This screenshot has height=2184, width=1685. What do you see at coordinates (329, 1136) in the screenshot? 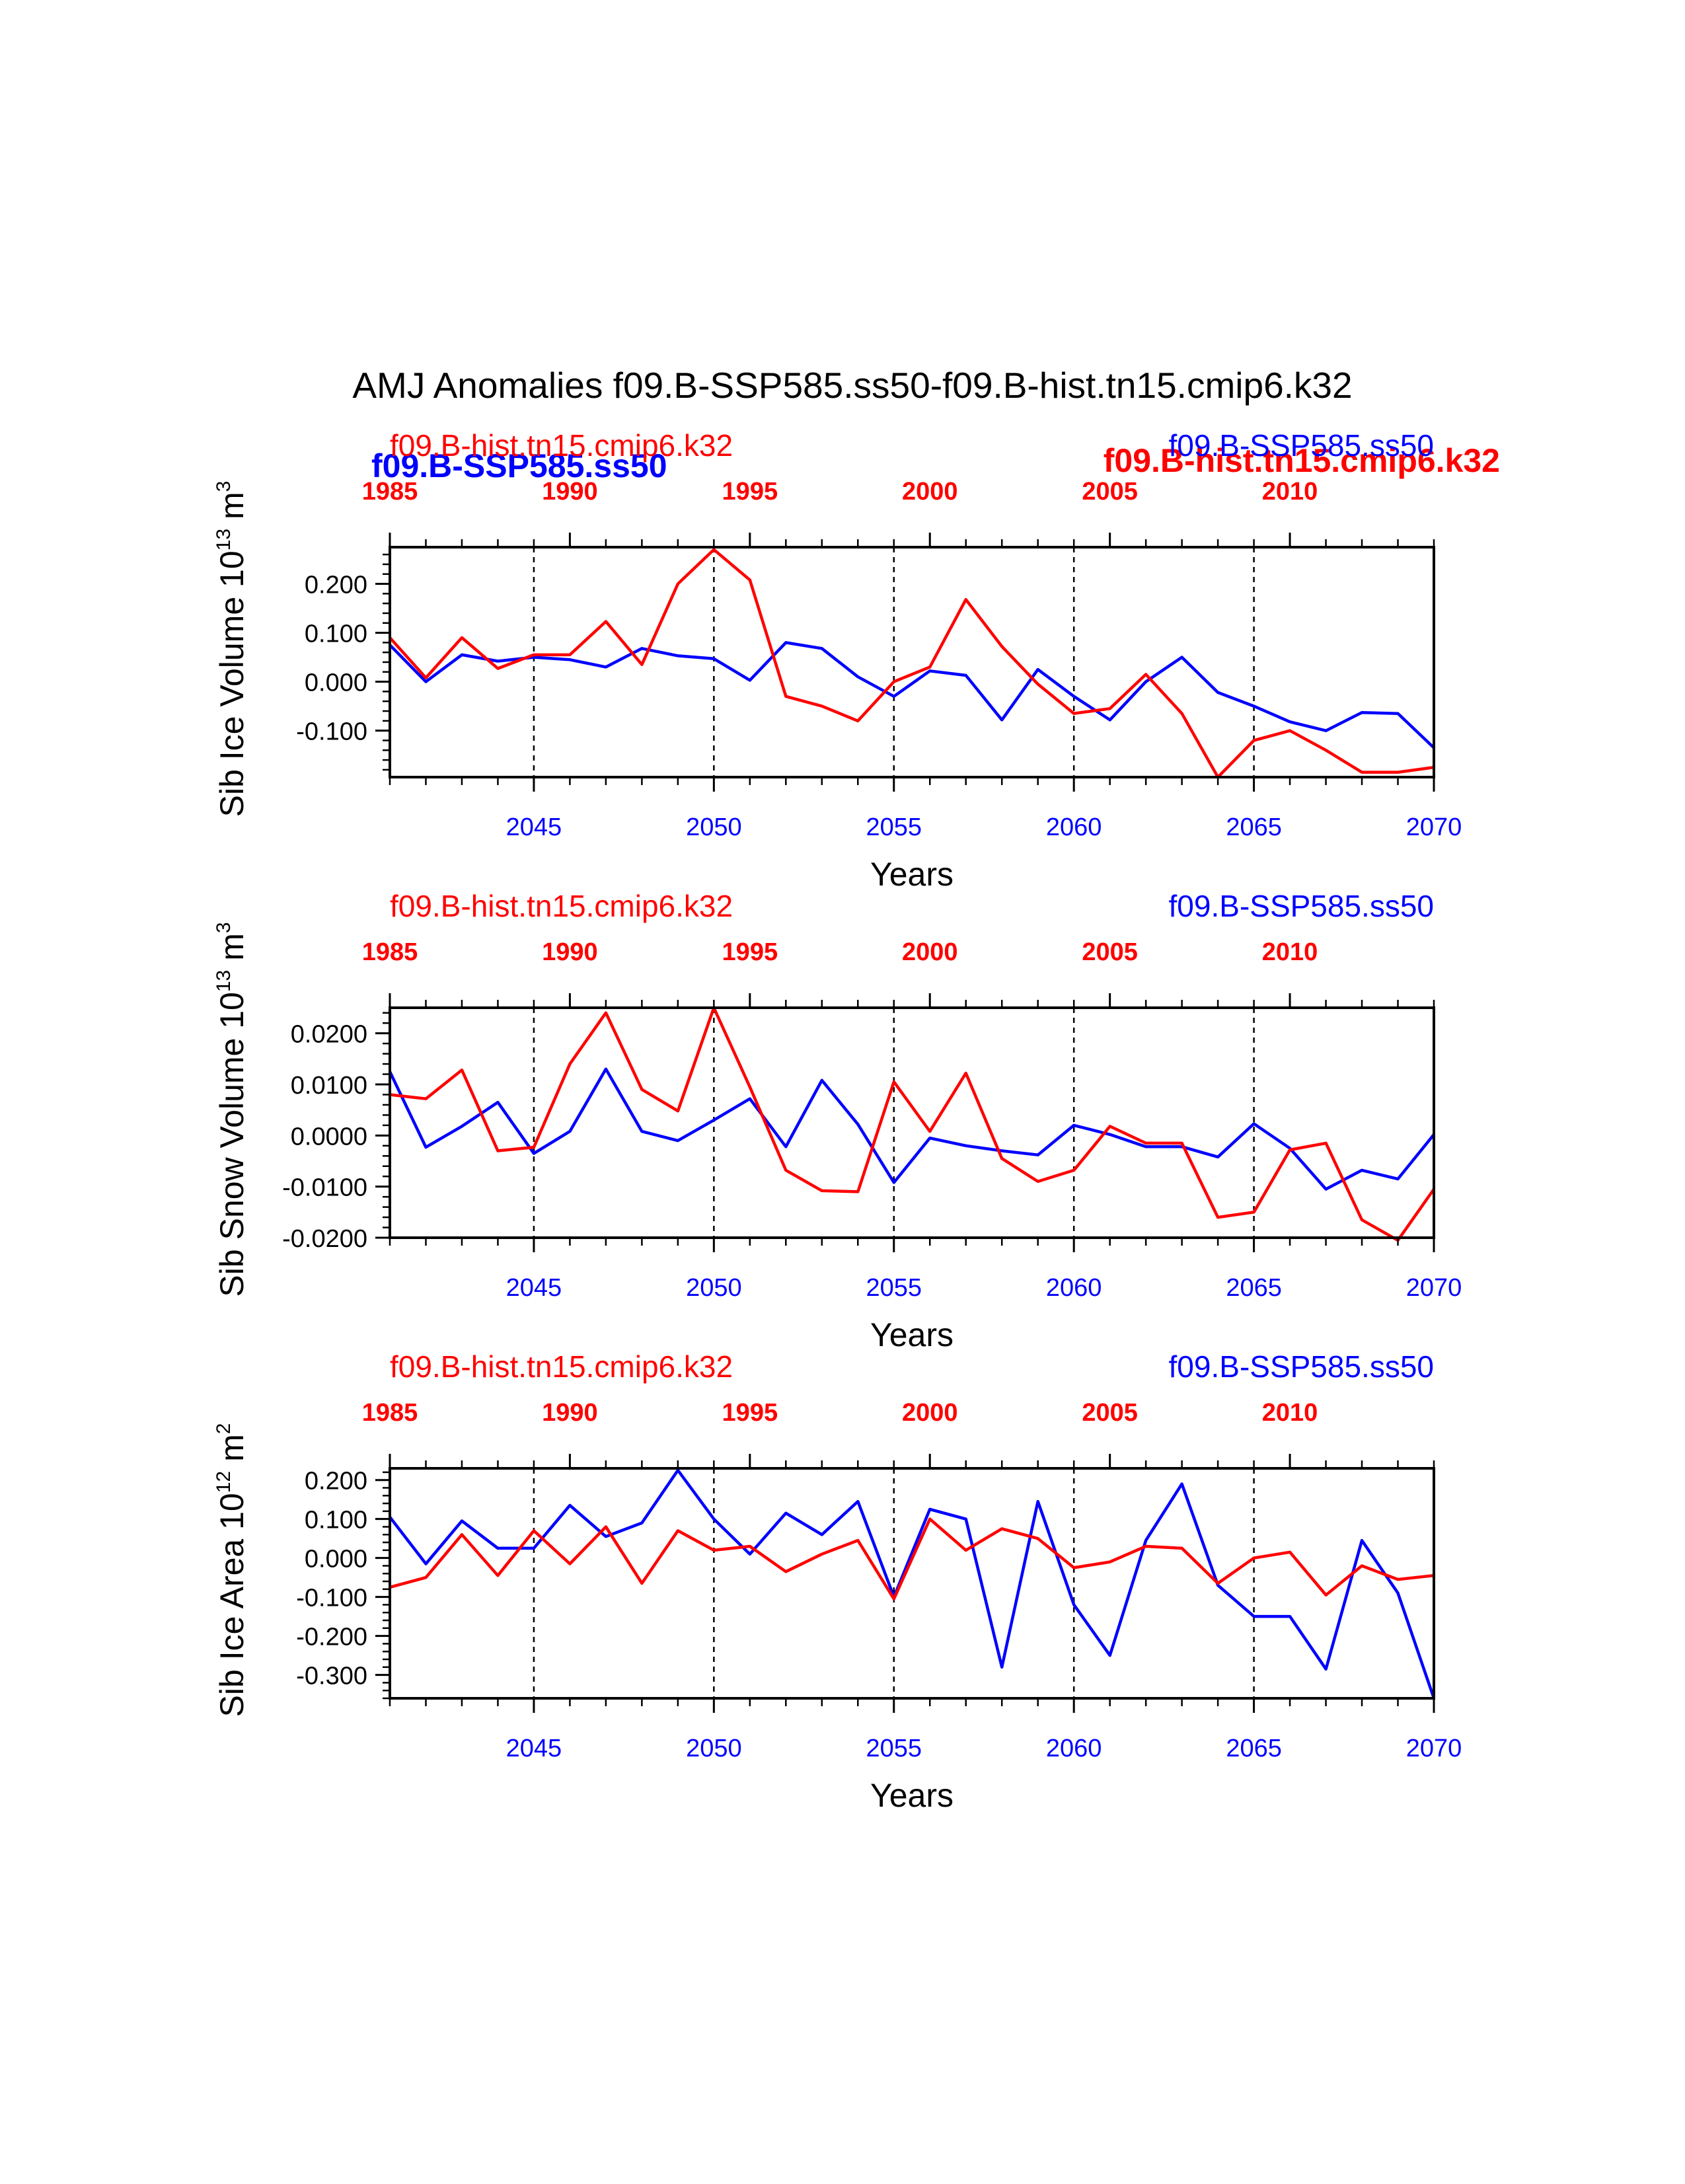
I see `ytick-label: 0.0000` at bounding box center [329, 1136].